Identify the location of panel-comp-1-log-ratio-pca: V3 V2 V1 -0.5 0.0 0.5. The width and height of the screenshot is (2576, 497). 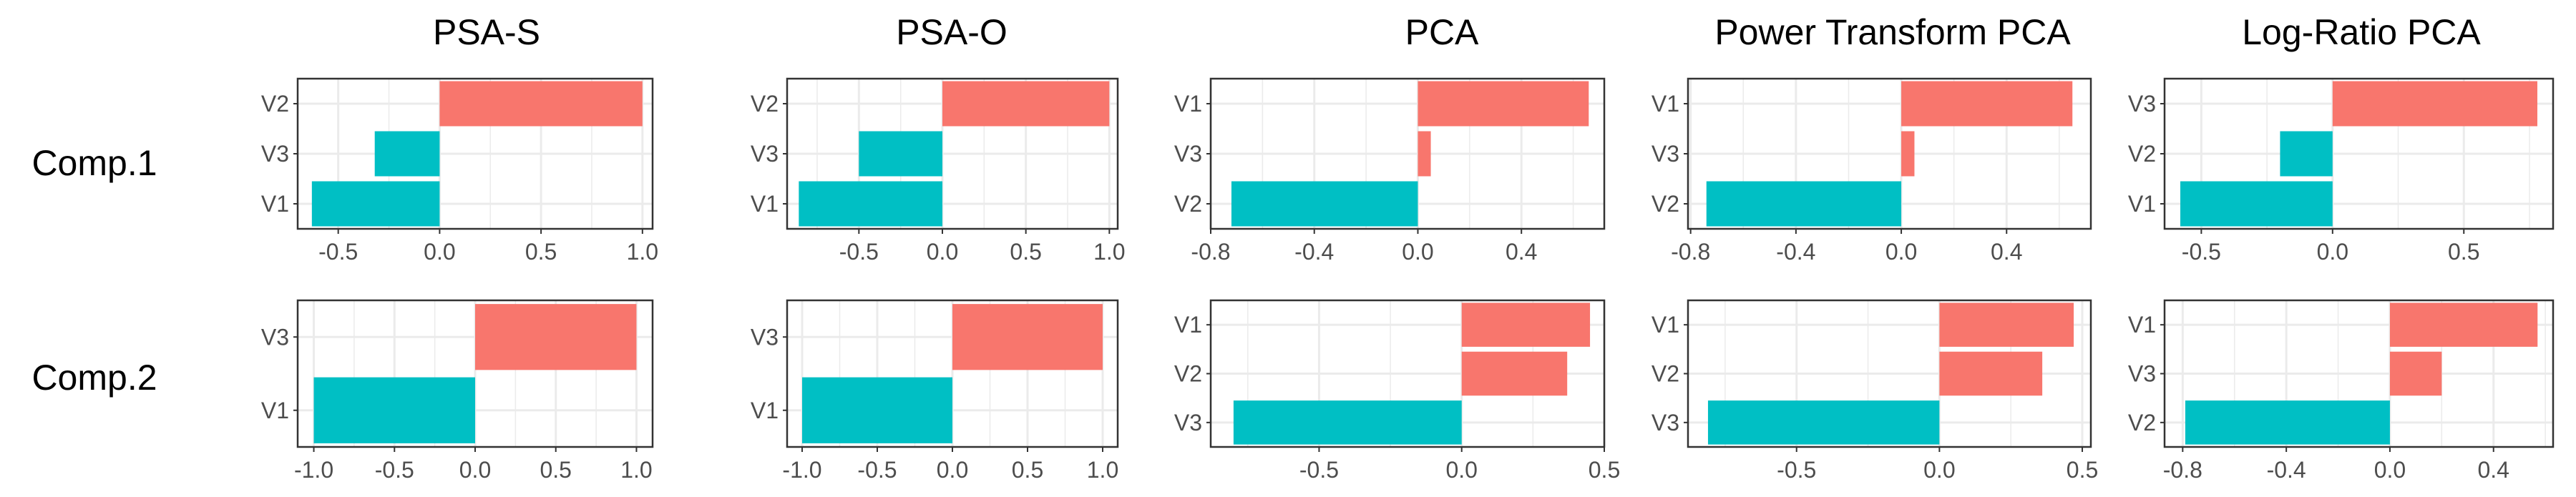
(2341, 171).